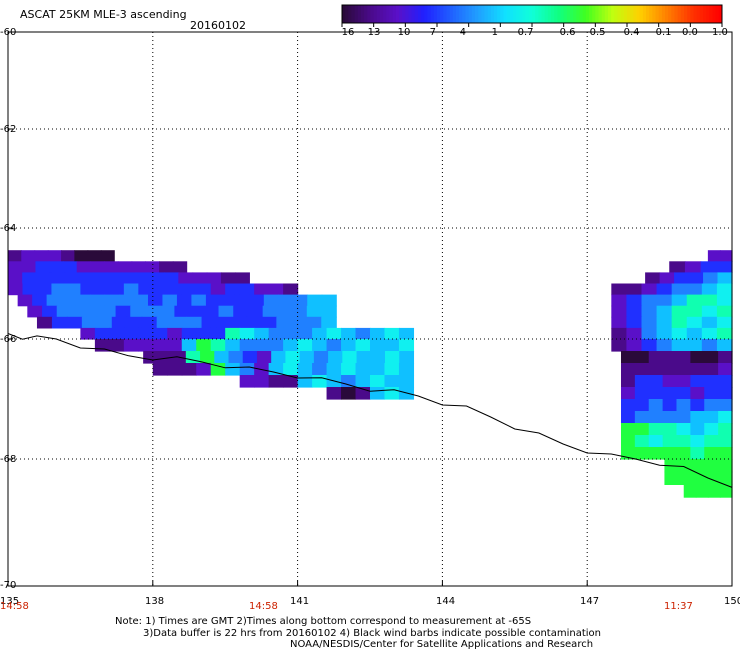 This screenshot has width=740, height=650. I want to click on time-label: 14:58, so click(263, 606).